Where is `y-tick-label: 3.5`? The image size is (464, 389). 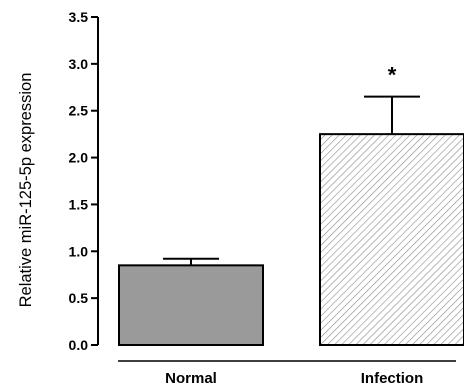
y-tick-label: 3.5 is located at coordinates (79, 17).